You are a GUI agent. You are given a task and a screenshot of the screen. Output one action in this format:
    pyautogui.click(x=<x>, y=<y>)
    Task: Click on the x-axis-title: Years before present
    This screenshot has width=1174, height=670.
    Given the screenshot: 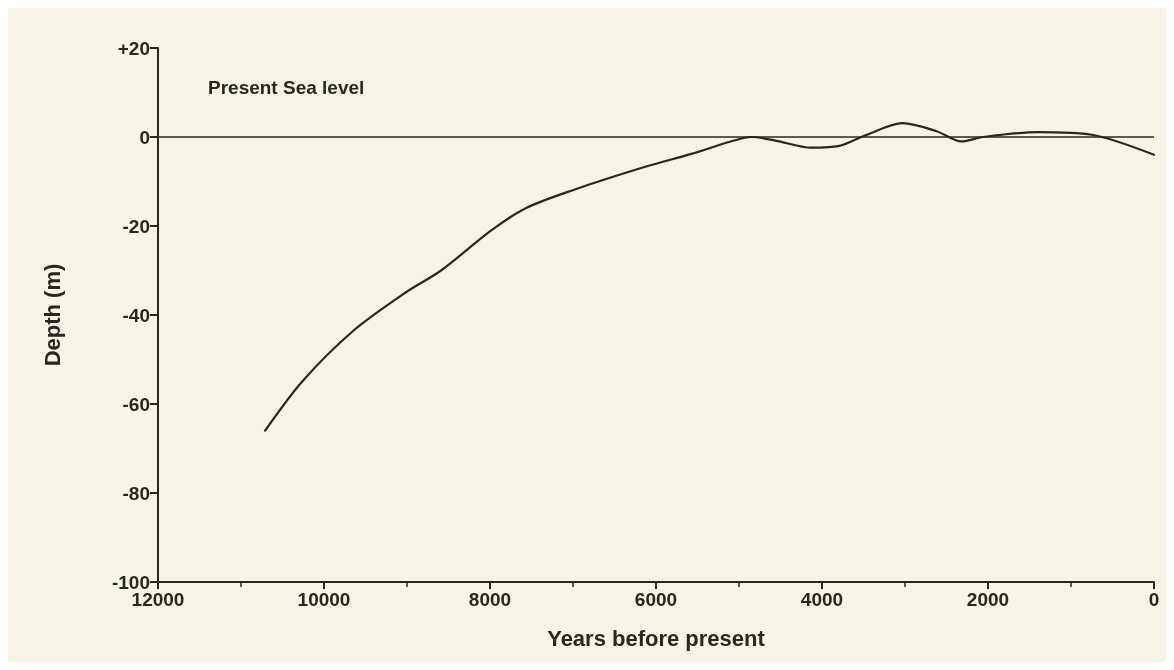 What is the action you would take?
    pyautogui.click(x=656, y=638)
    